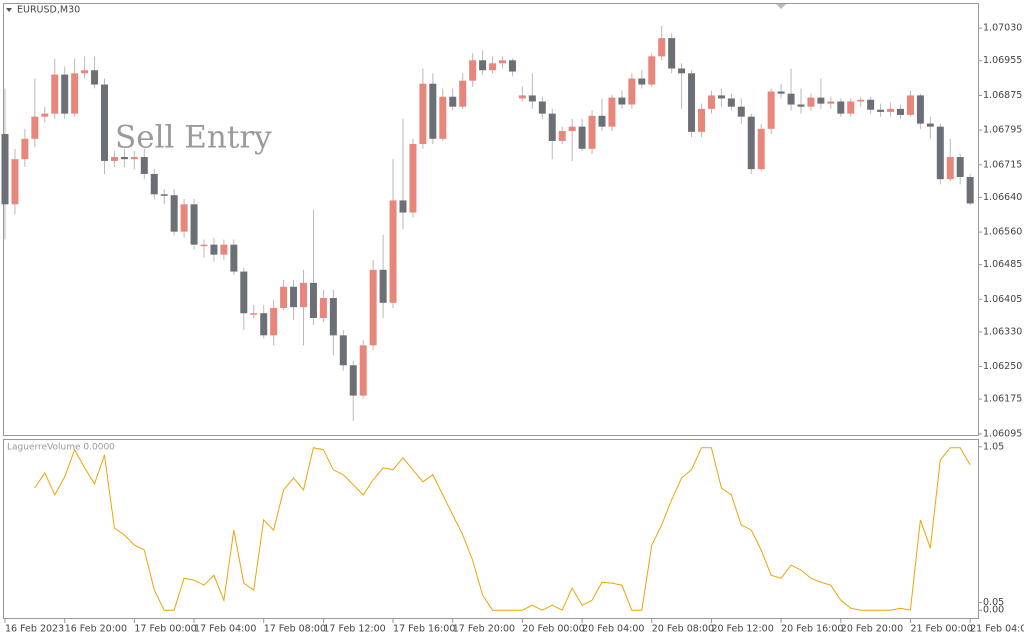 The height and width of the screenshot is (644, 1024). Describe the element at coordinates (1002, 95) in the screenshot. I see `y-tick-label: 1.06875` at that location.